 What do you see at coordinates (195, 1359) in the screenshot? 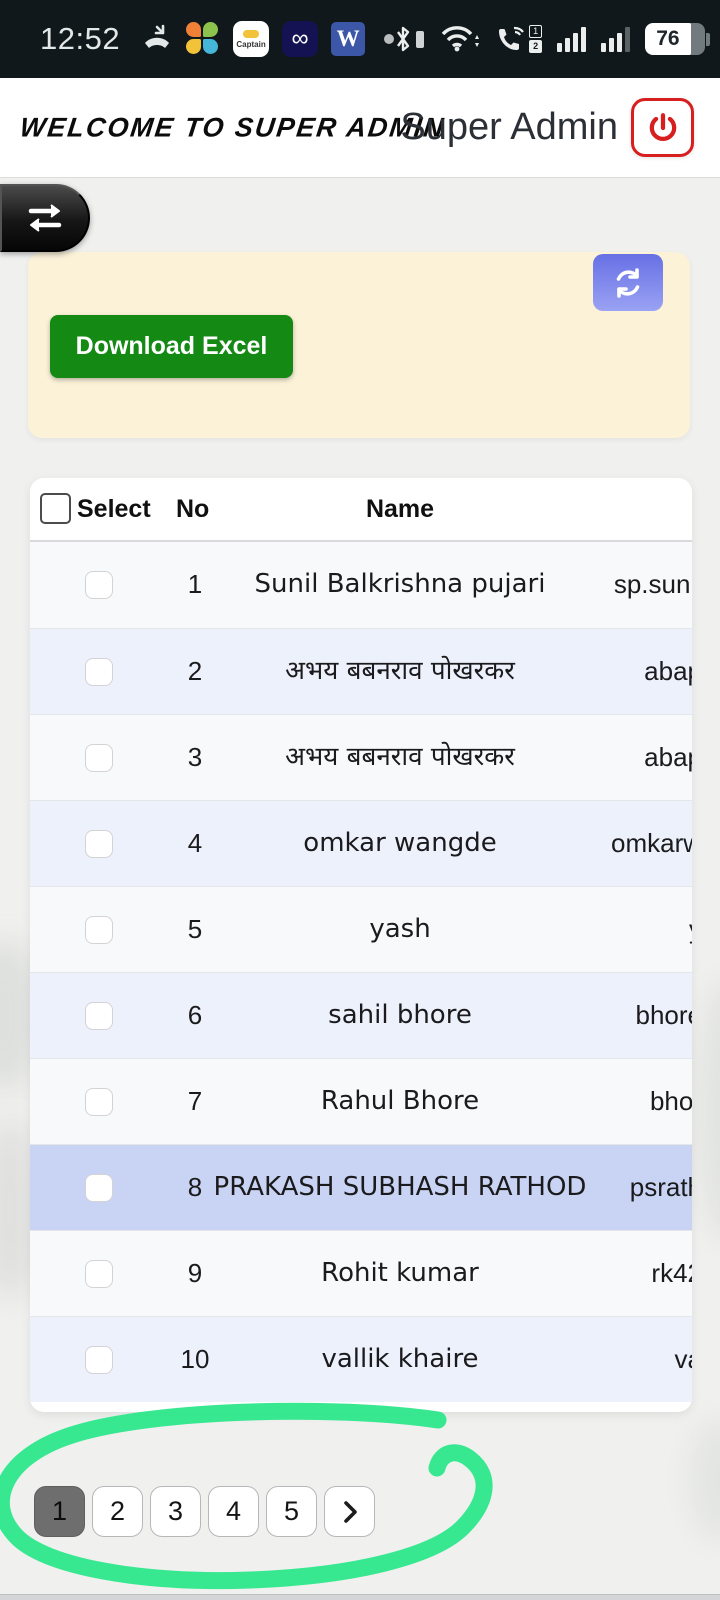
I see `cell-no: 10` at bounding box center [195, 1359].